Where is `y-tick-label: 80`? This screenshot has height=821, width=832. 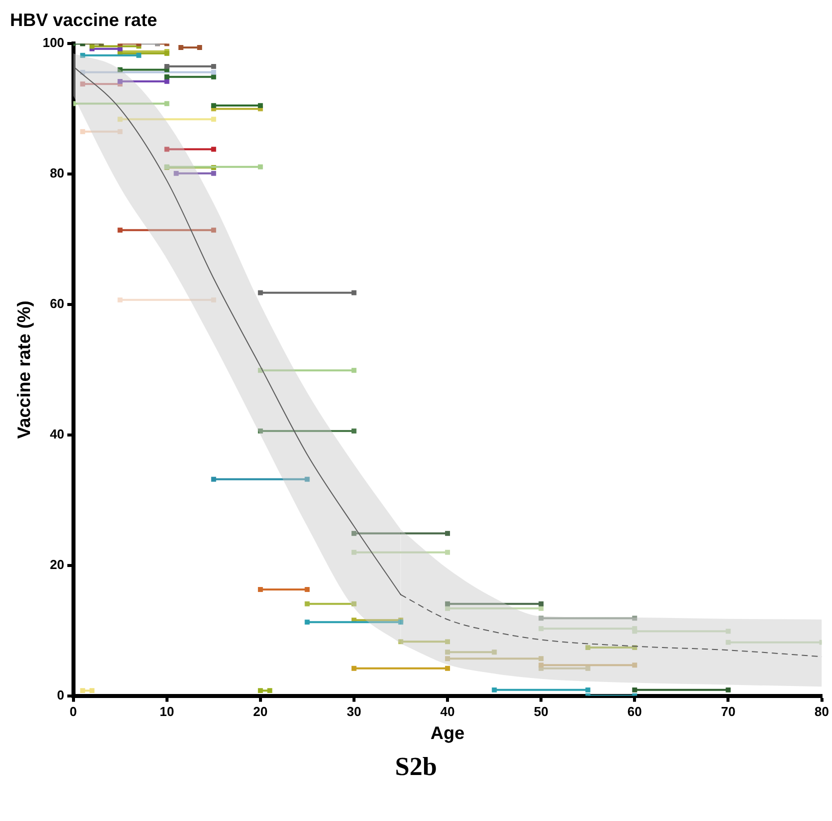 y-tick-label: 80 is located at coordinates (57, 173).